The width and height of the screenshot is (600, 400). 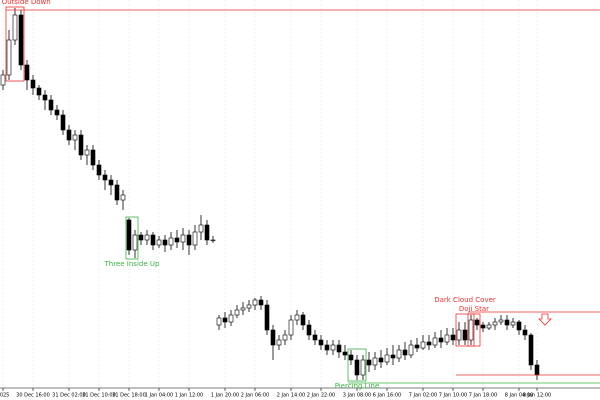 What do you see at coordinates (291, 396) in the screenshot?
I see `x-tick-label: 2 Jan 14:00` at bounding box center [291, 396].